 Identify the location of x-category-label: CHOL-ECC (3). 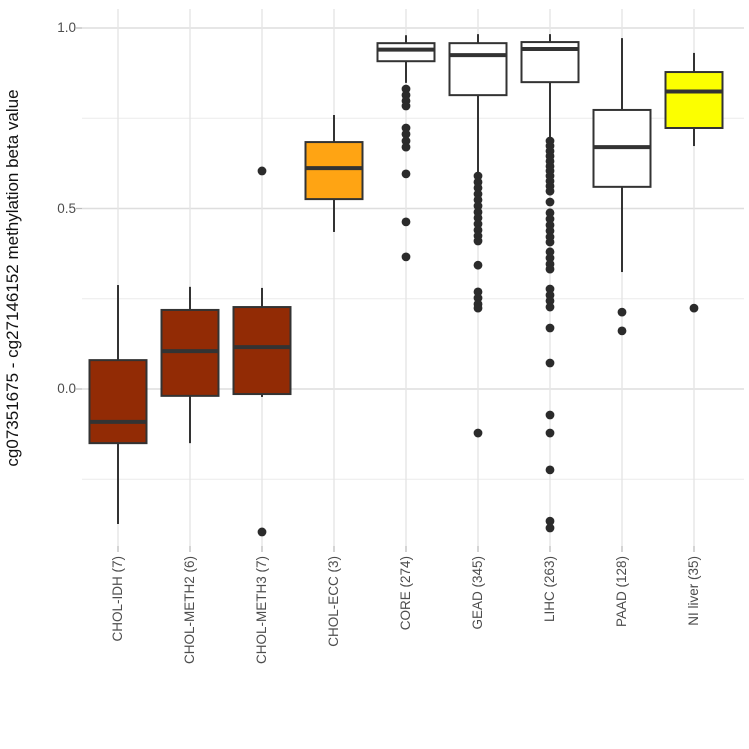
(333, 601).